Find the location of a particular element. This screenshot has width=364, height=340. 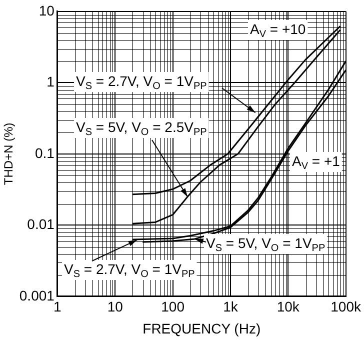

x-axis-title: FREQUENCY (Hz) is located at coordinates (201, 328).